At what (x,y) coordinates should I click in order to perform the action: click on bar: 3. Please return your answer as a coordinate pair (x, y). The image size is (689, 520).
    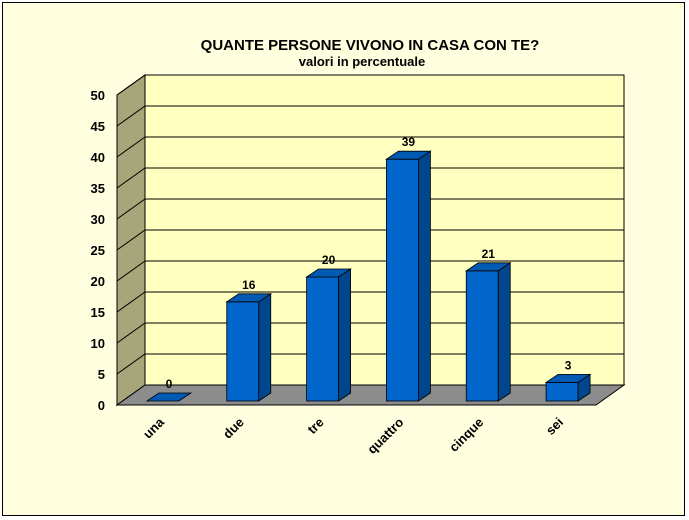
    Looking at the image, I should click on (568, 380).